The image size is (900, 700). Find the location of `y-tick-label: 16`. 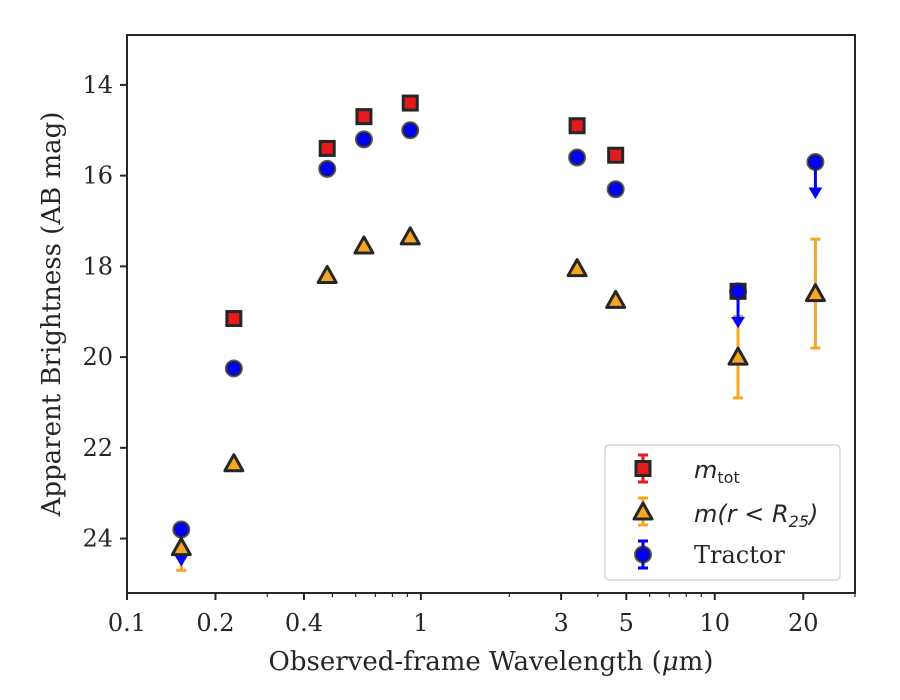

y-tick-label: 16 is located at coordinates (97, 176).